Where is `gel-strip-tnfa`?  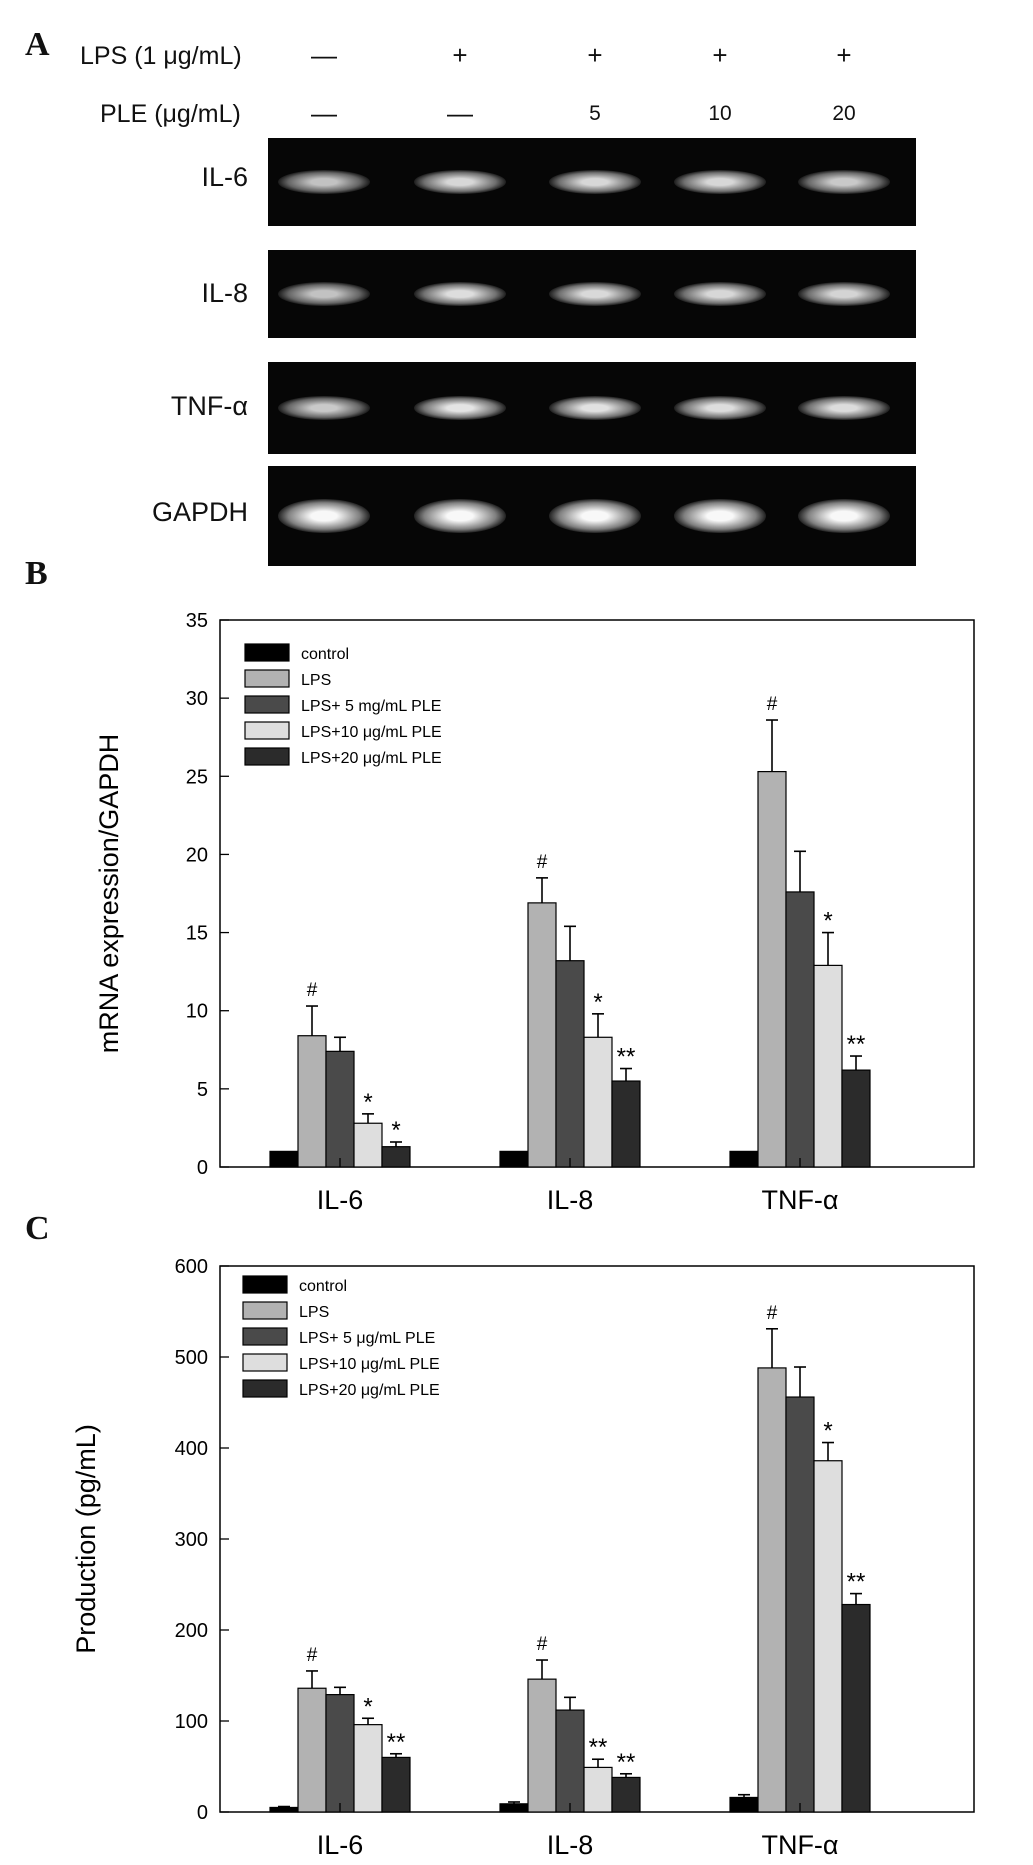 gel-strip-tnfa is located at coordinates (592, 408).